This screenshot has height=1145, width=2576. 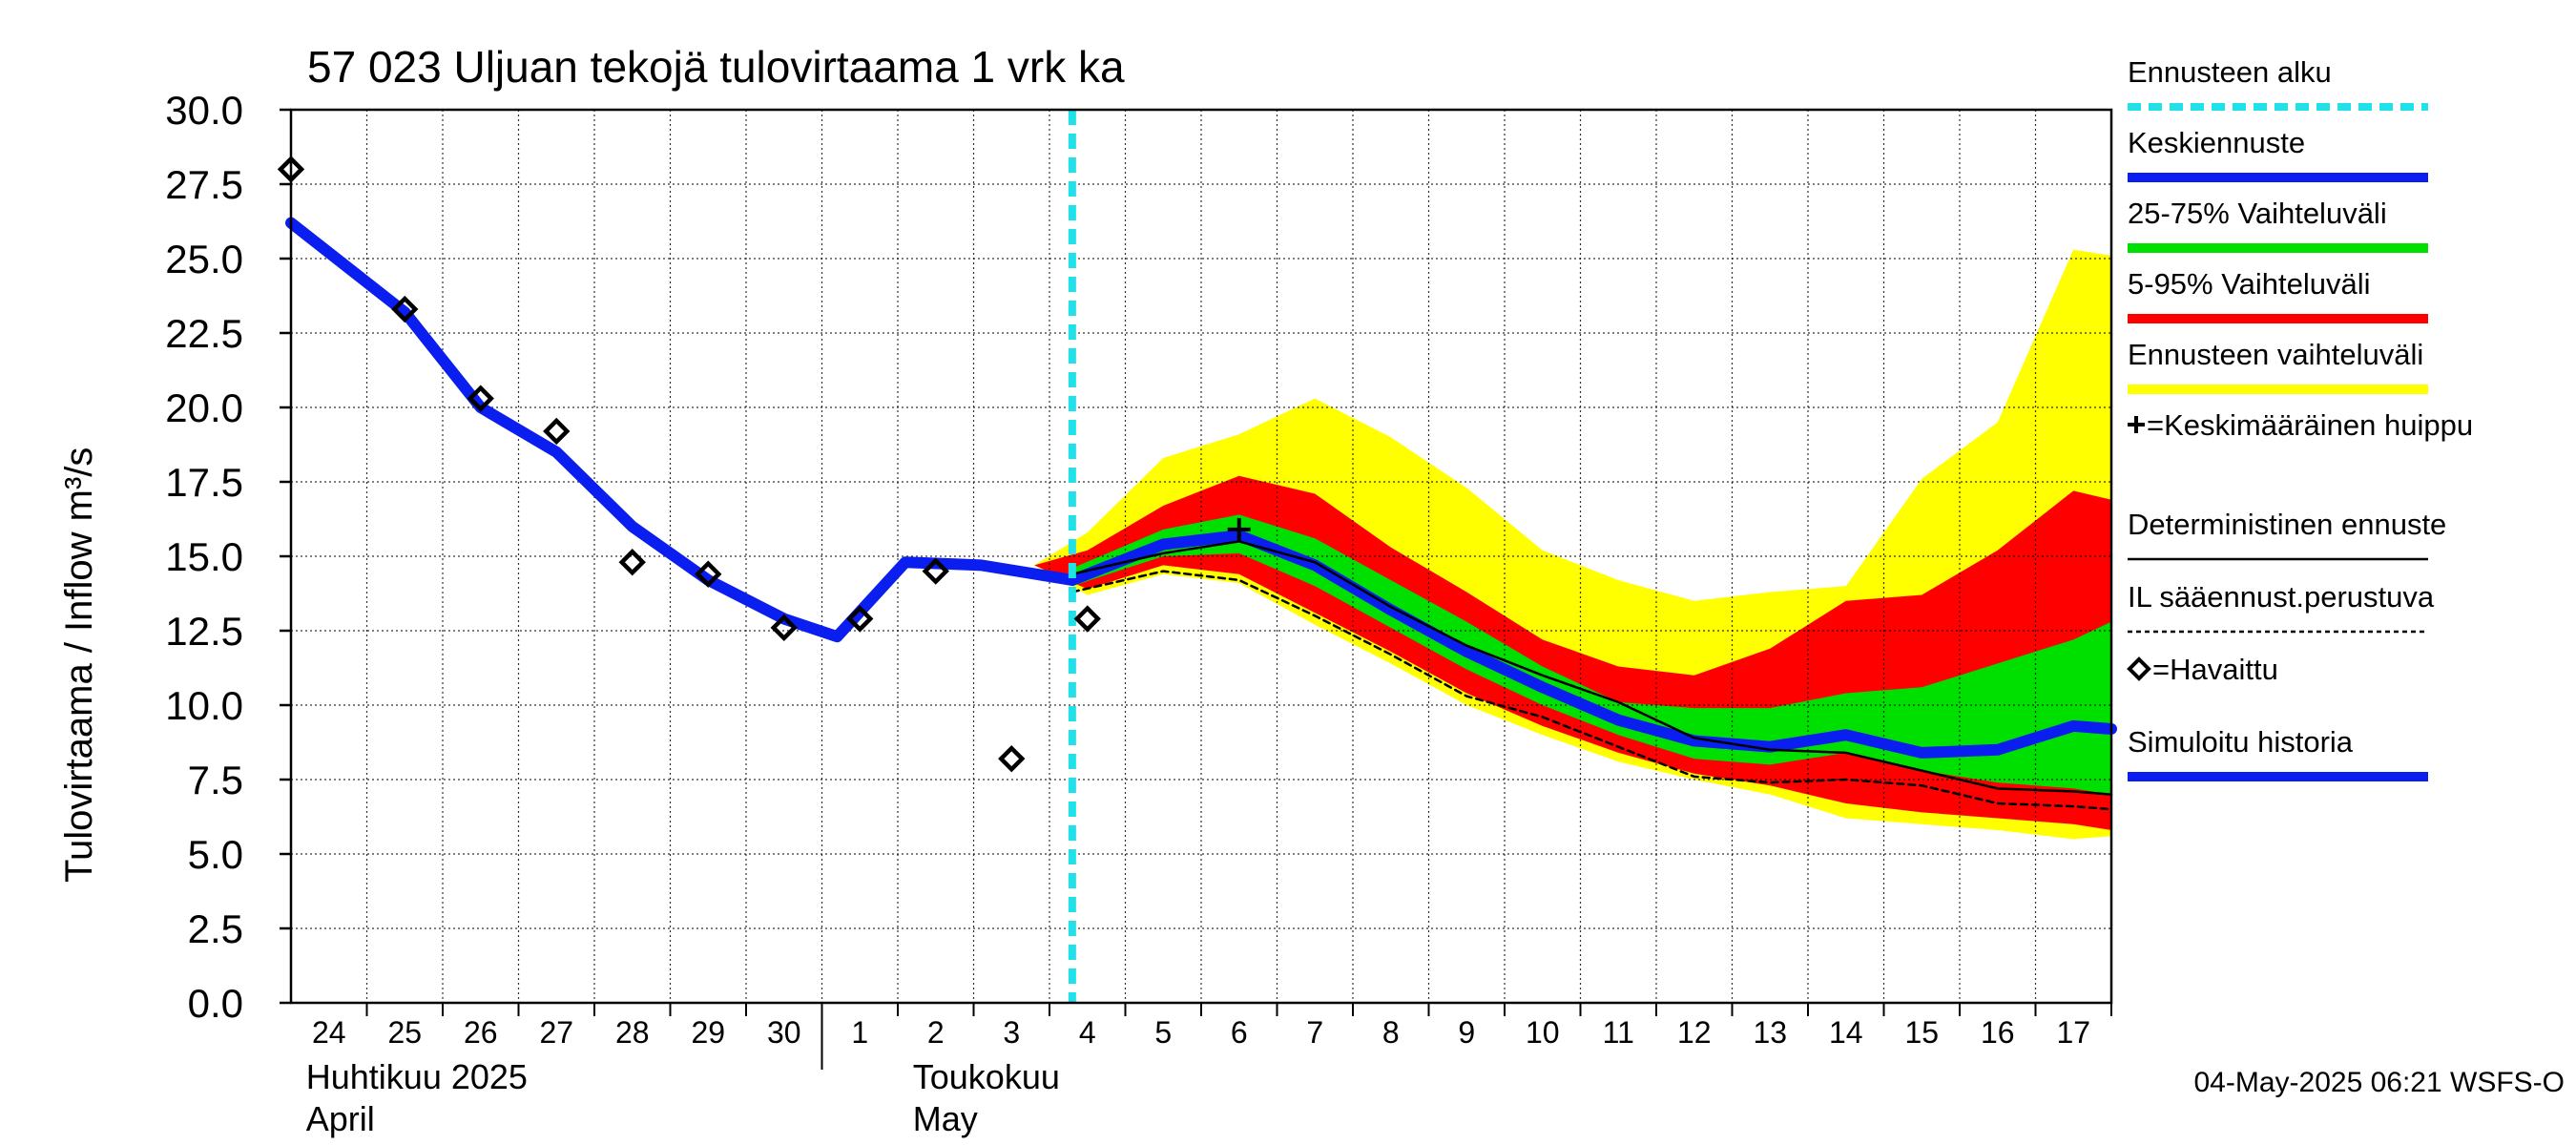 What do you see at coordinates (2287, 524) in the screenshot?
I see `legend-label: Deterministinen ennuste` at bounding box center [2287, 524].